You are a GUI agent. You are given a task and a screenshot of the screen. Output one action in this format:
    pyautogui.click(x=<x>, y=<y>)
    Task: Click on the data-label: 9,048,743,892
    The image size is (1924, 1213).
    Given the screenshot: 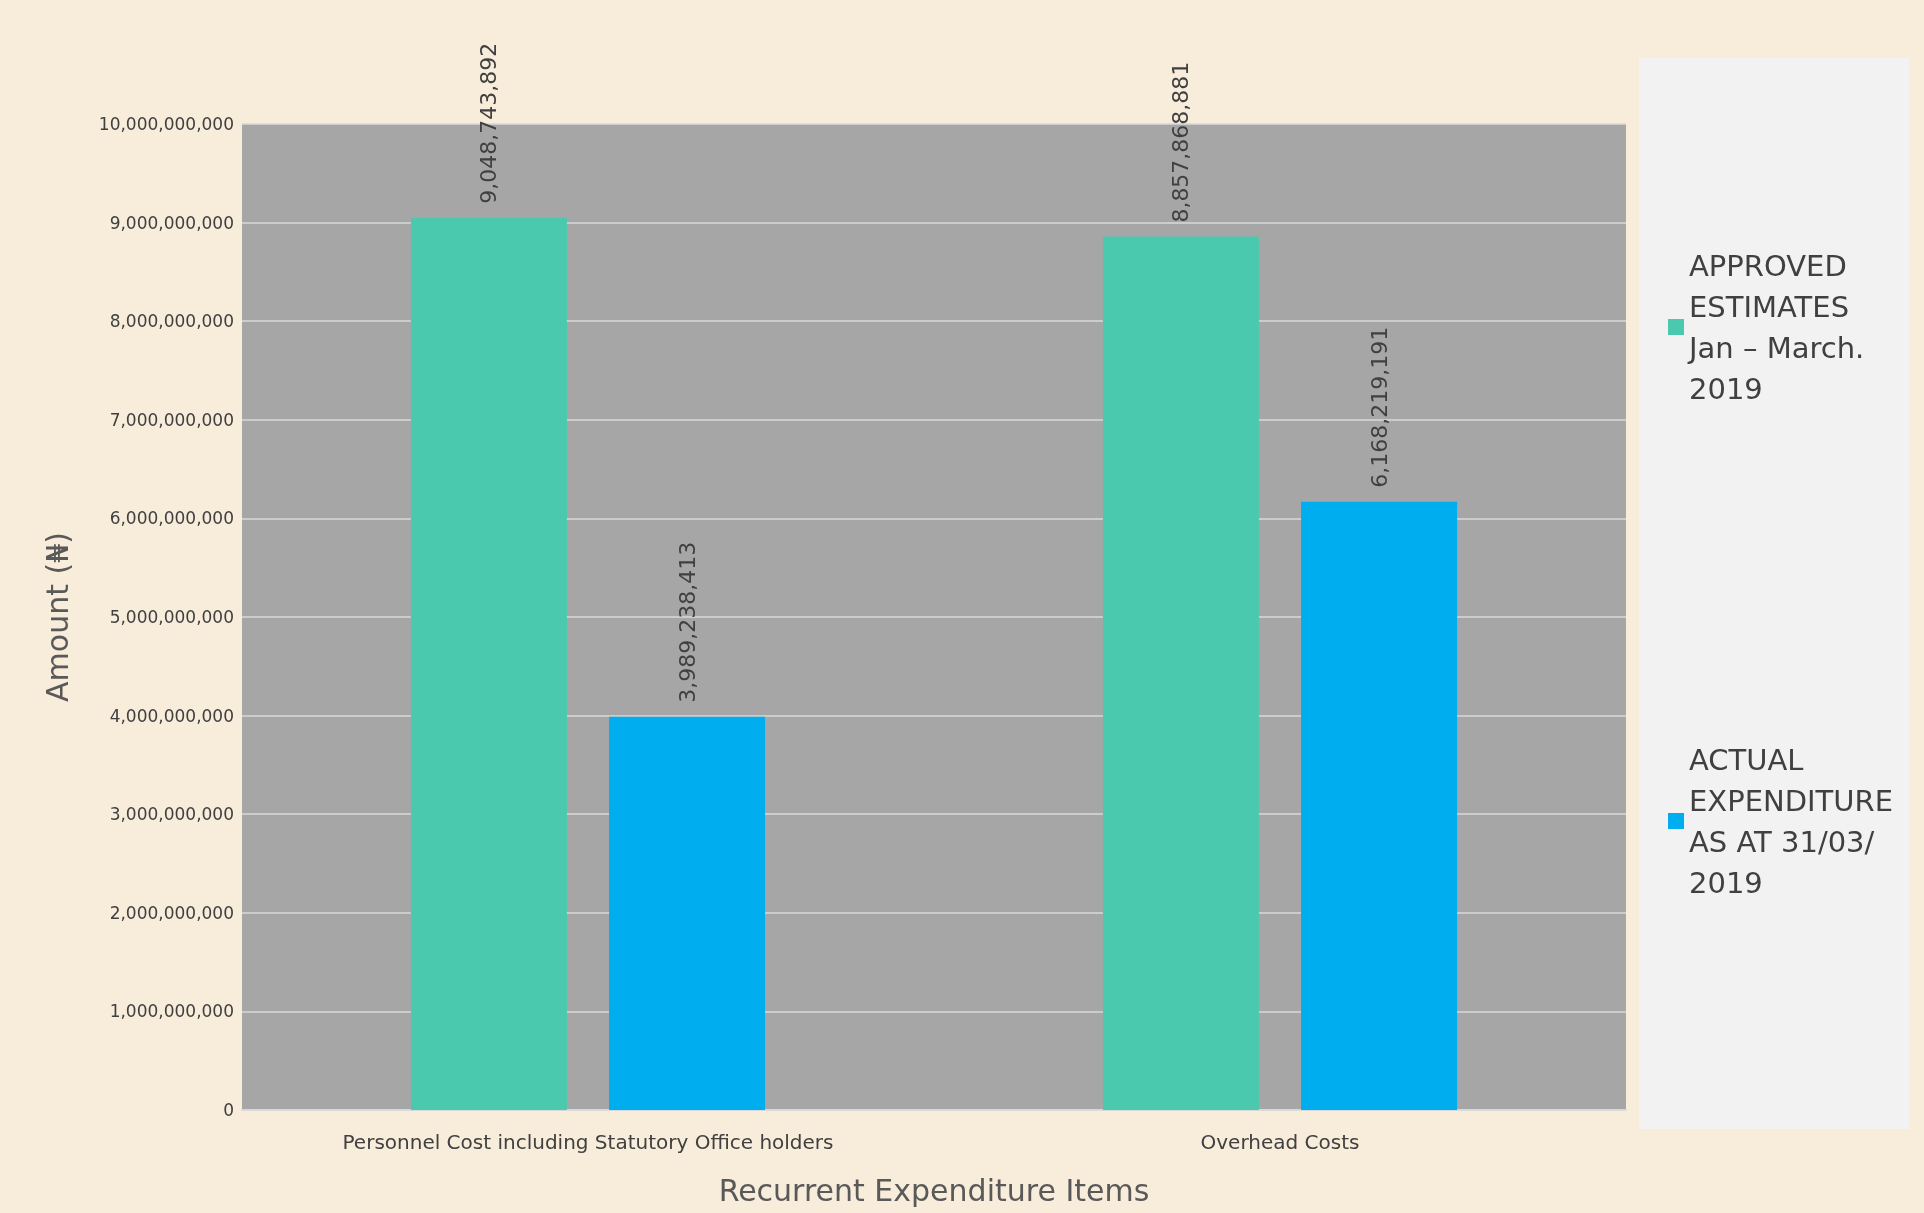 What is the action you would take?
    pyautogui.click(x=489, y=123)
    